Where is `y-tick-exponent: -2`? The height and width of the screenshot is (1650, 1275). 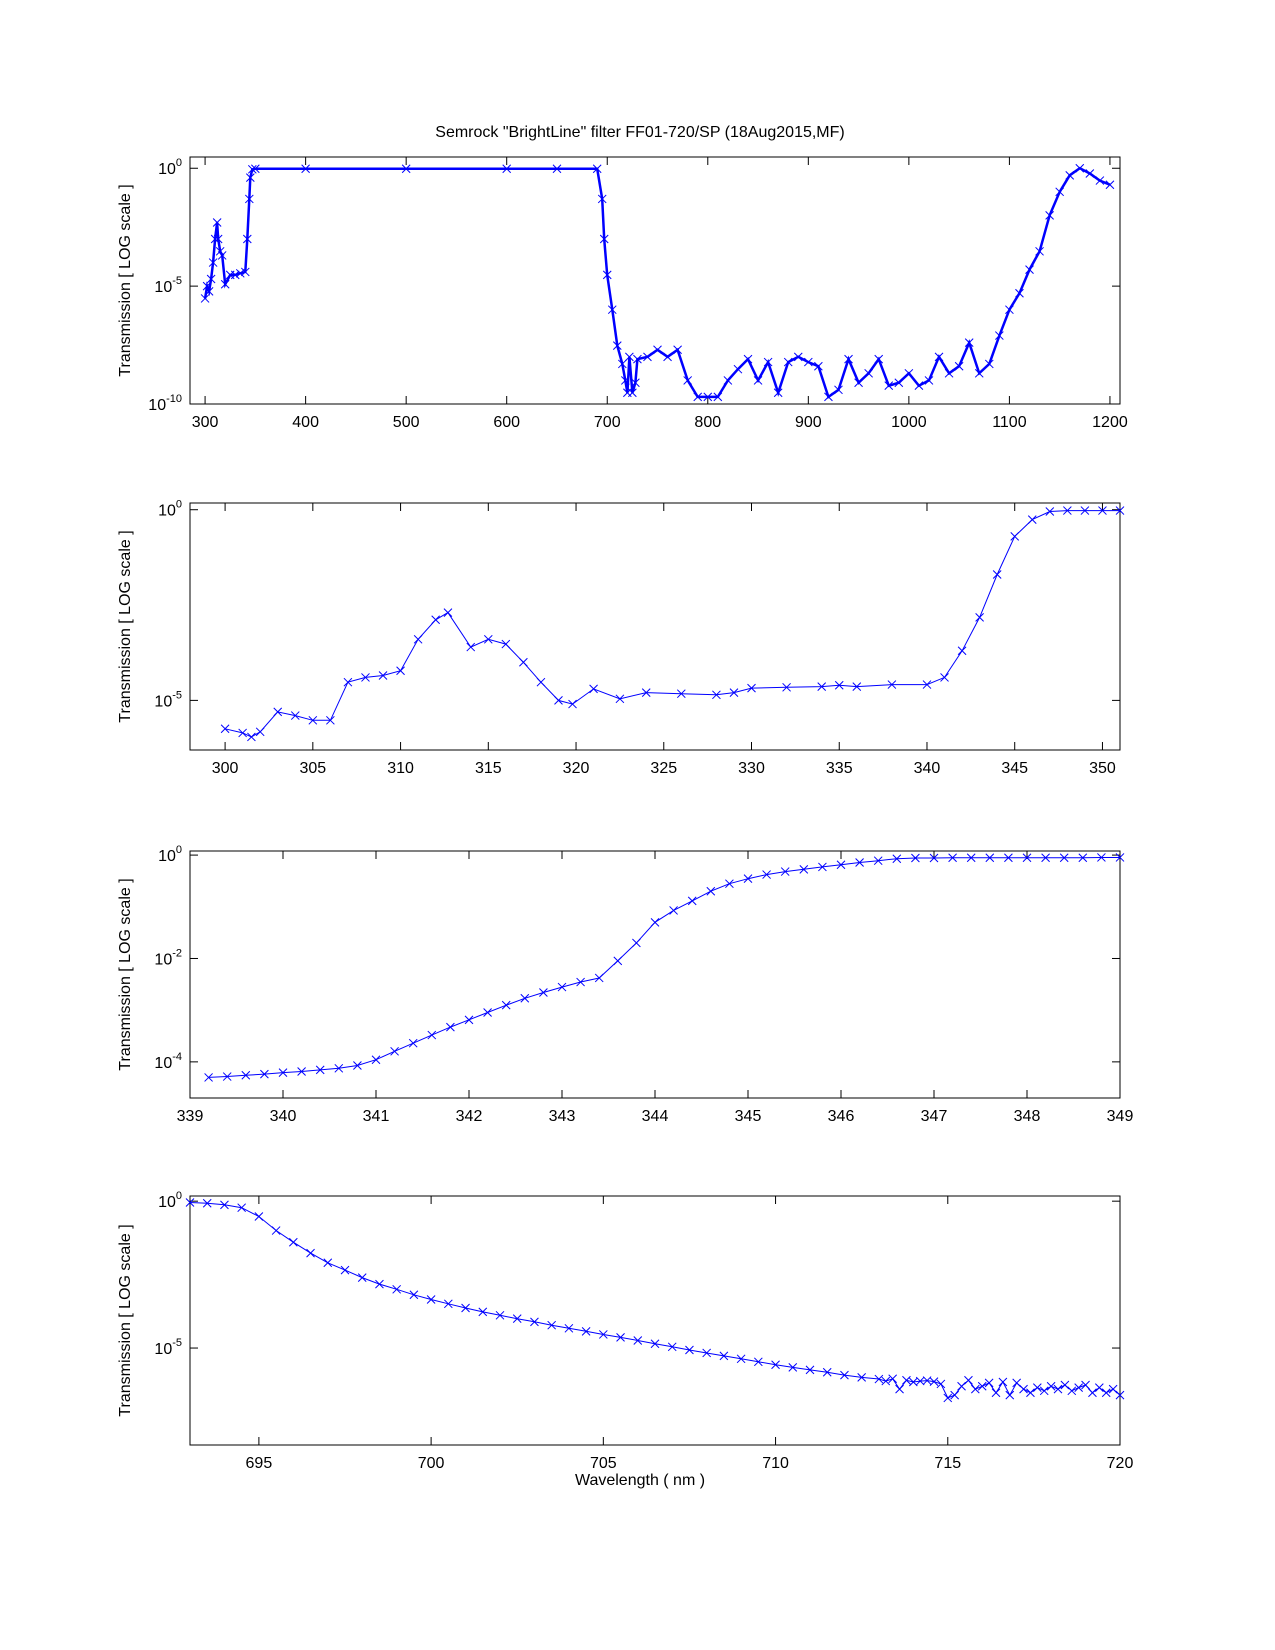
y-tick-exponent: -2 is located at coordinates (177, 953).